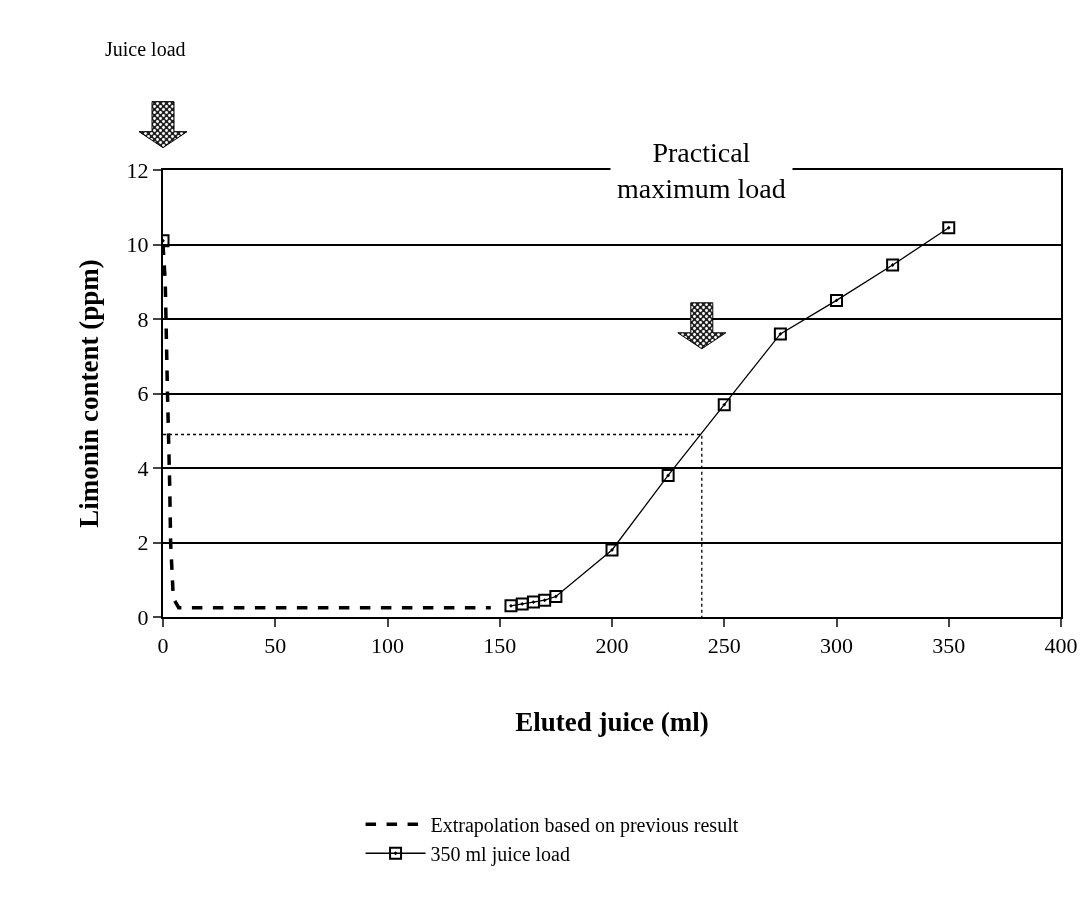 This screenshot has width=1090, height=899. Describe the element at coordinates (143, 617) in the screenshot. I see `y-tick-label: 0` at that location.